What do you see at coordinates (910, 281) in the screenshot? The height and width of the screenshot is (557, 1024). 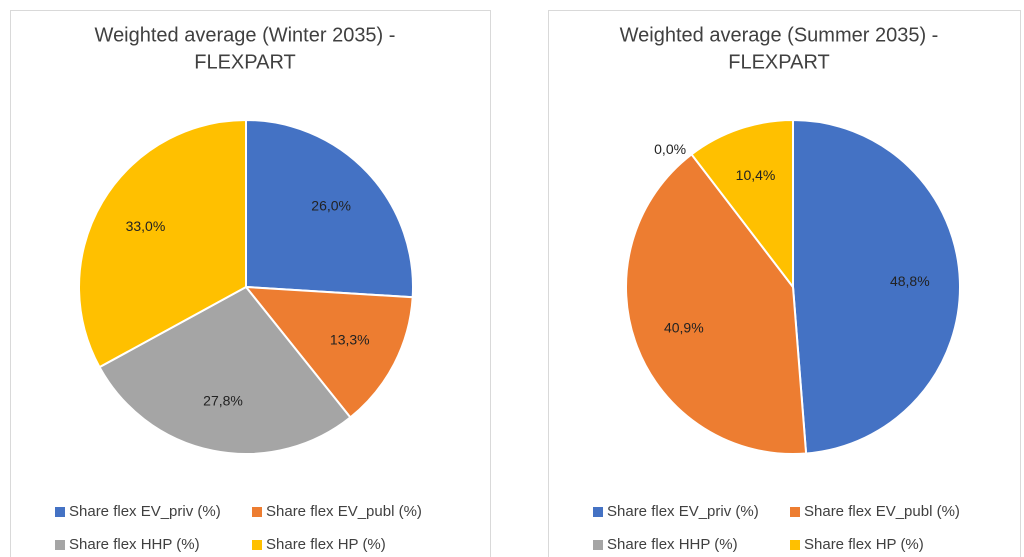 I see `data-label: 48,8%` at bounding box center [910, 281].